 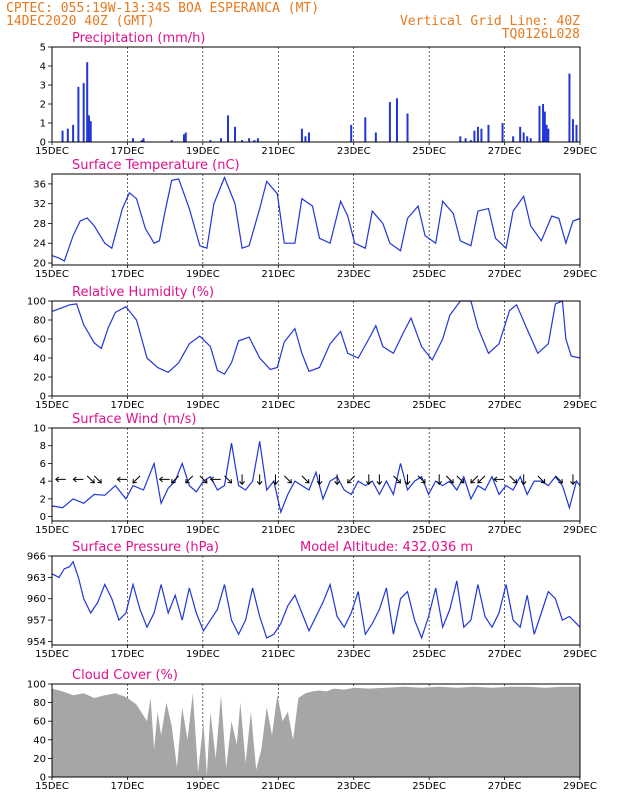 I want to click on header-date: 14DEC2020 40Z (GMT), so click(x=80, y=21).